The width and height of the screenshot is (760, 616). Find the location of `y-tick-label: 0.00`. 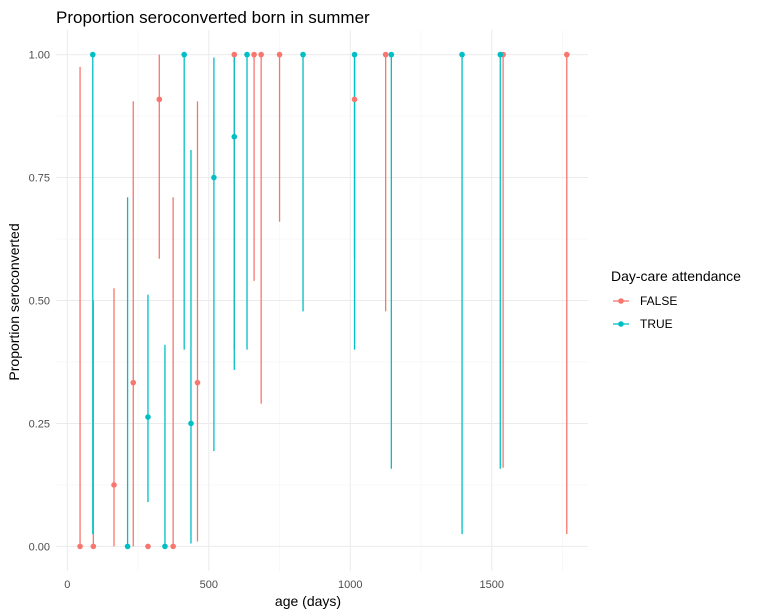

y-tick-label: 0.00 is located at coordinates (39, 547).